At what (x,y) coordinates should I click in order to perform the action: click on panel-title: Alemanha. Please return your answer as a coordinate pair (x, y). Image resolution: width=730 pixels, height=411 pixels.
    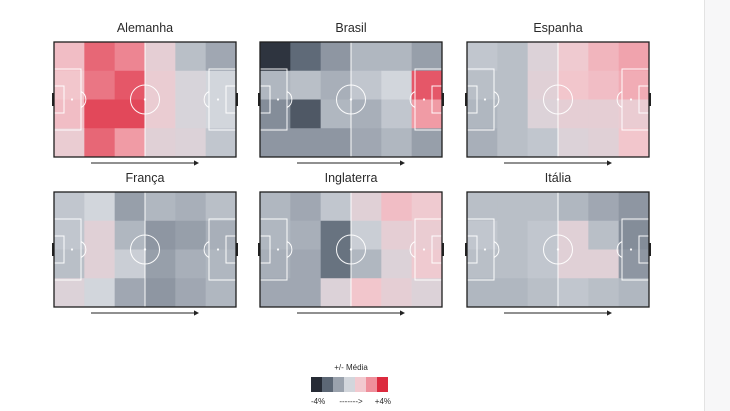
    Looking at the image, I should click on (145, 28).